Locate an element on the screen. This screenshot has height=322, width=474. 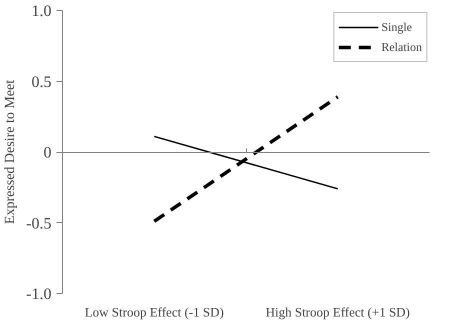
y-tick-label: 0 is located at coordinates (48, 153).